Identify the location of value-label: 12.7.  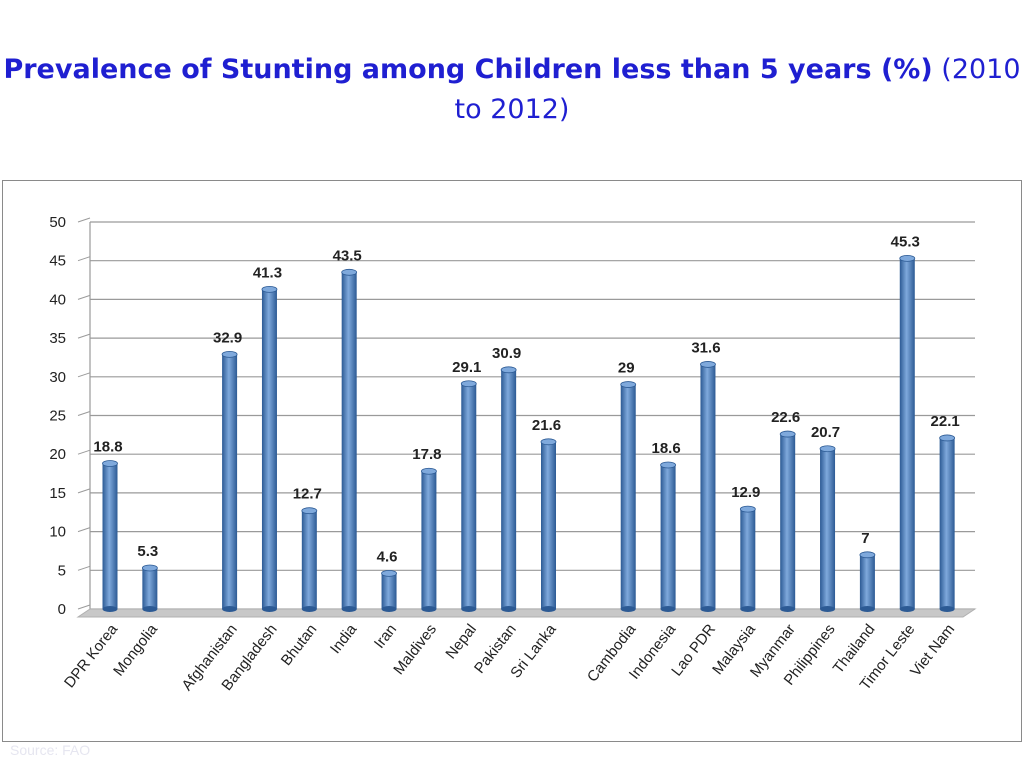
(307, 494).